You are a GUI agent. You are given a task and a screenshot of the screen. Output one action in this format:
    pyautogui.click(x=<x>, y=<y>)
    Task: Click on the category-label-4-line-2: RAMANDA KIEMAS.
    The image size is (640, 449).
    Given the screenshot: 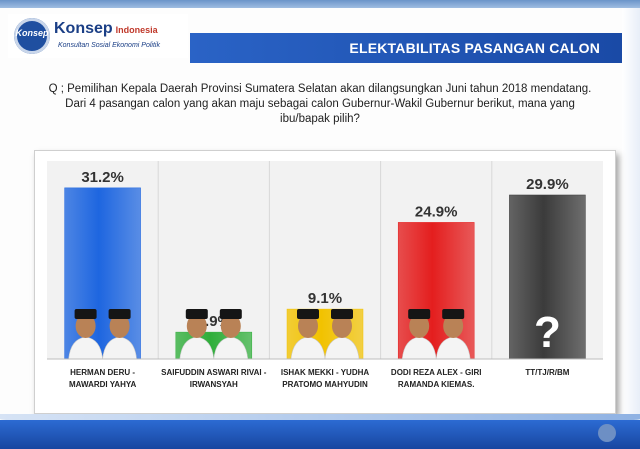 What is the action you would take?
    pyautogui.click(x=436, y=384)
    